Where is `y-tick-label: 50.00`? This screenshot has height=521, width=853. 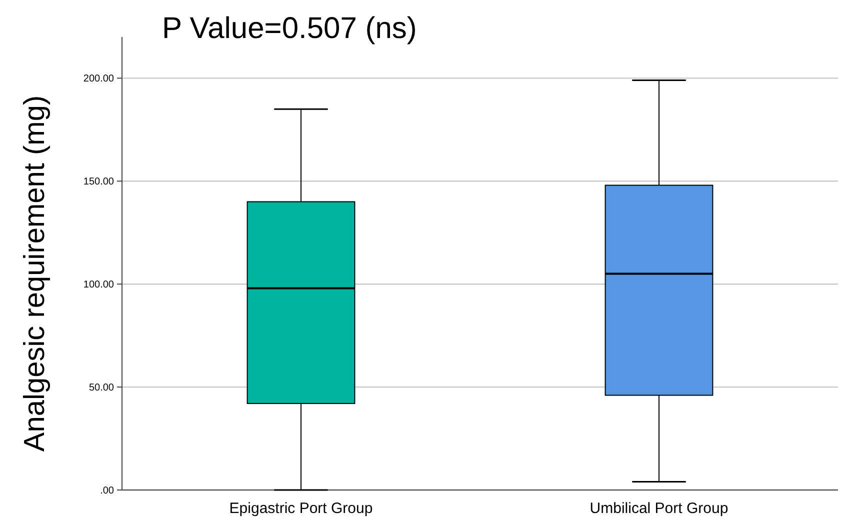 y-tick-label: 50.00 is located at coordinates (101, 388).